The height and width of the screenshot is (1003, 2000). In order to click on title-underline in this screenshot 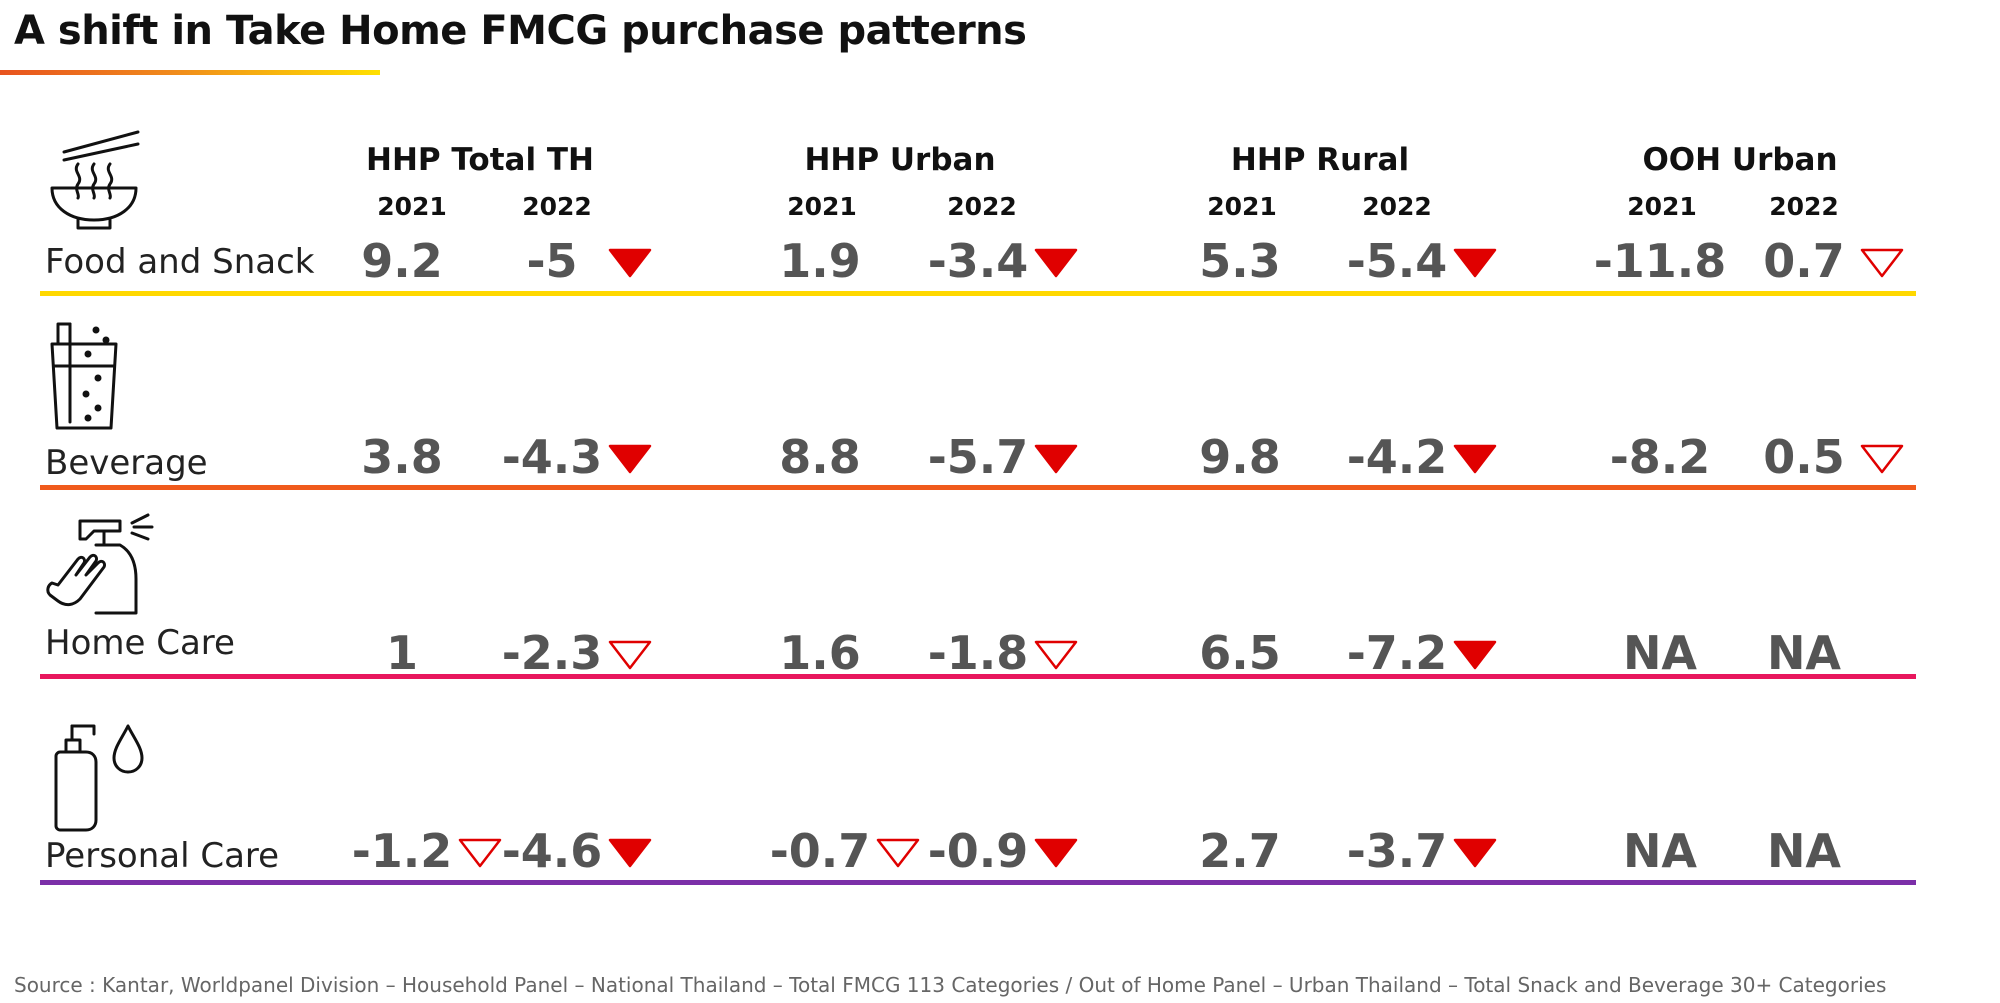, I will do `click(190, 72)`.